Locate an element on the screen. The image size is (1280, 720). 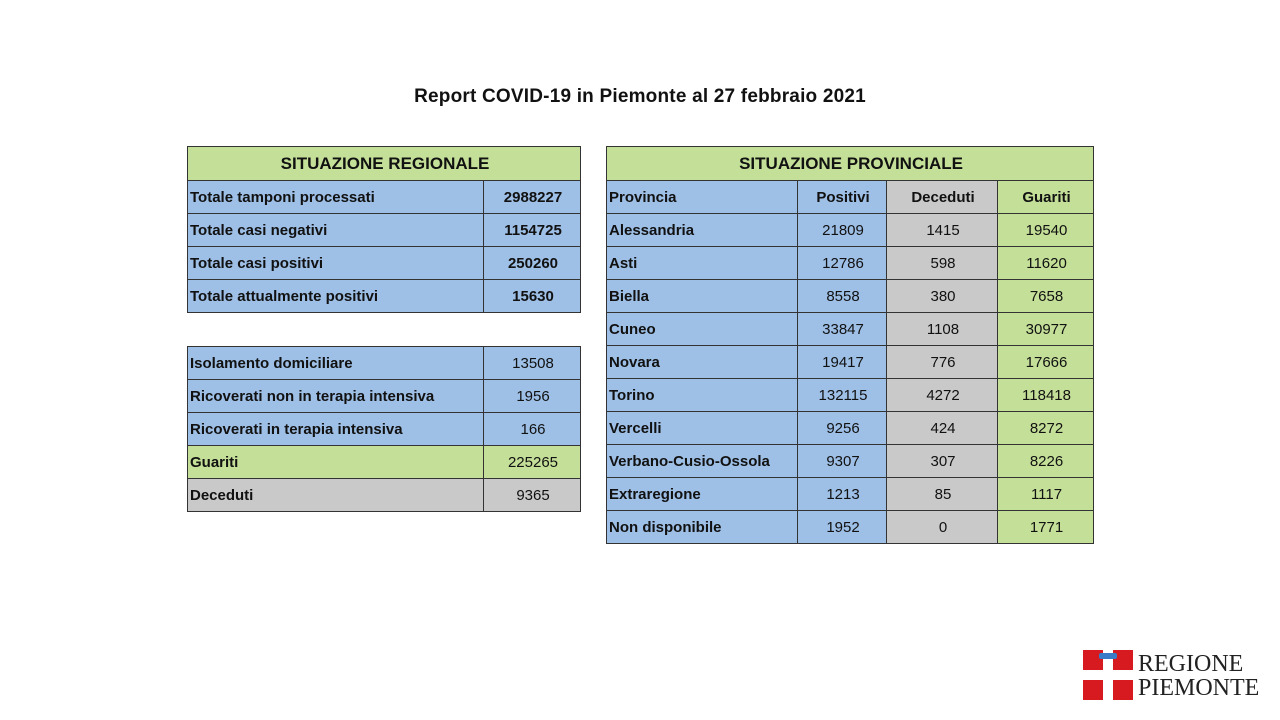
guariti-value: 19540 is located at coordinates (1045, 230).